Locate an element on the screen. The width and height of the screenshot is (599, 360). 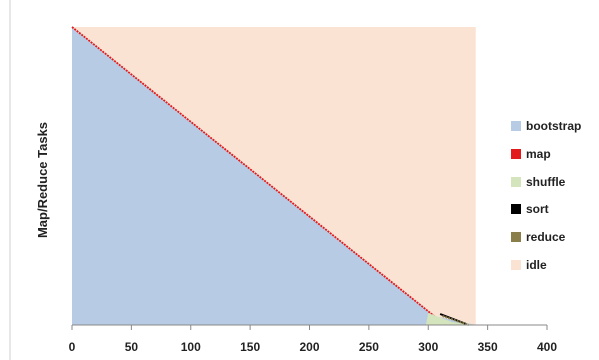
legend-label-sort: sort is located at coordinates (537, 209).